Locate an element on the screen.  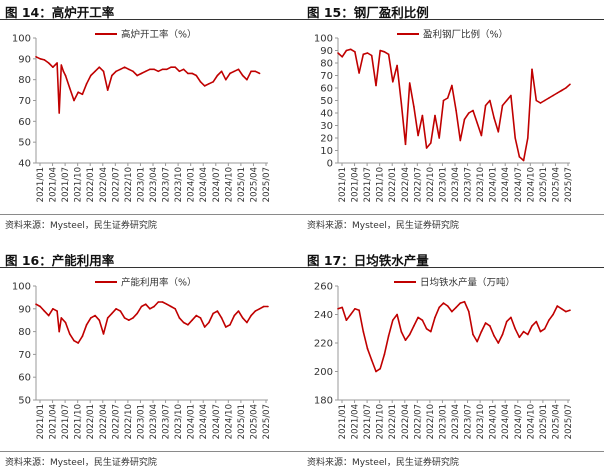
x-tick-label: 2024/07 is located at coordinates (217, 184).